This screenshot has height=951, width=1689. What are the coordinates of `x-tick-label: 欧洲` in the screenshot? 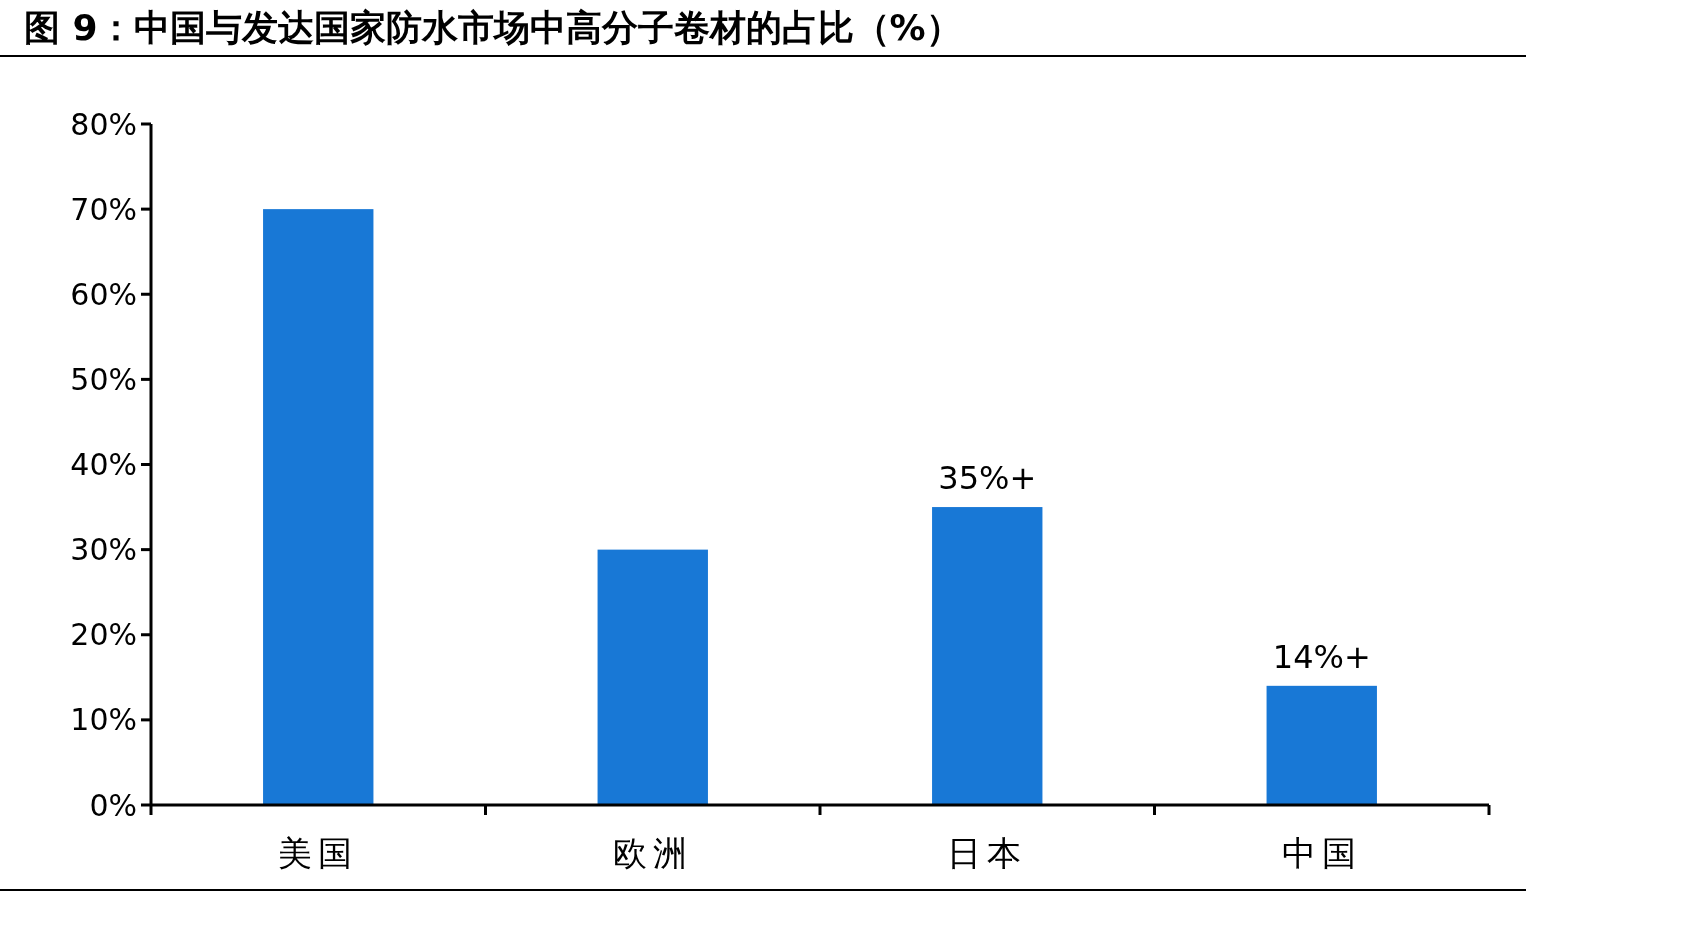 It's located at (652, 853).